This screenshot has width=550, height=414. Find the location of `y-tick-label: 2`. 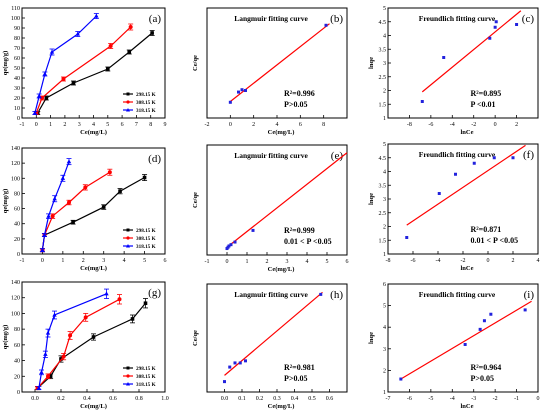

y-tick-label: 2 is located at coordinates (384, 228).